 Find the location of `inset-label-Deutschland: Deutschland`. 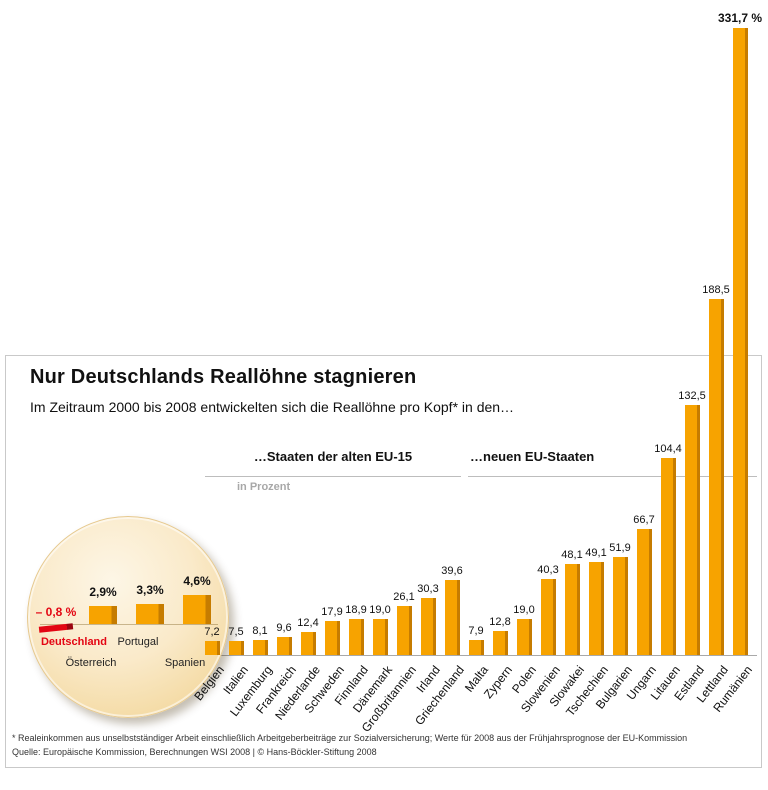

inset-label-Deutschland: Deutschland is located at coordinates (73, 642).